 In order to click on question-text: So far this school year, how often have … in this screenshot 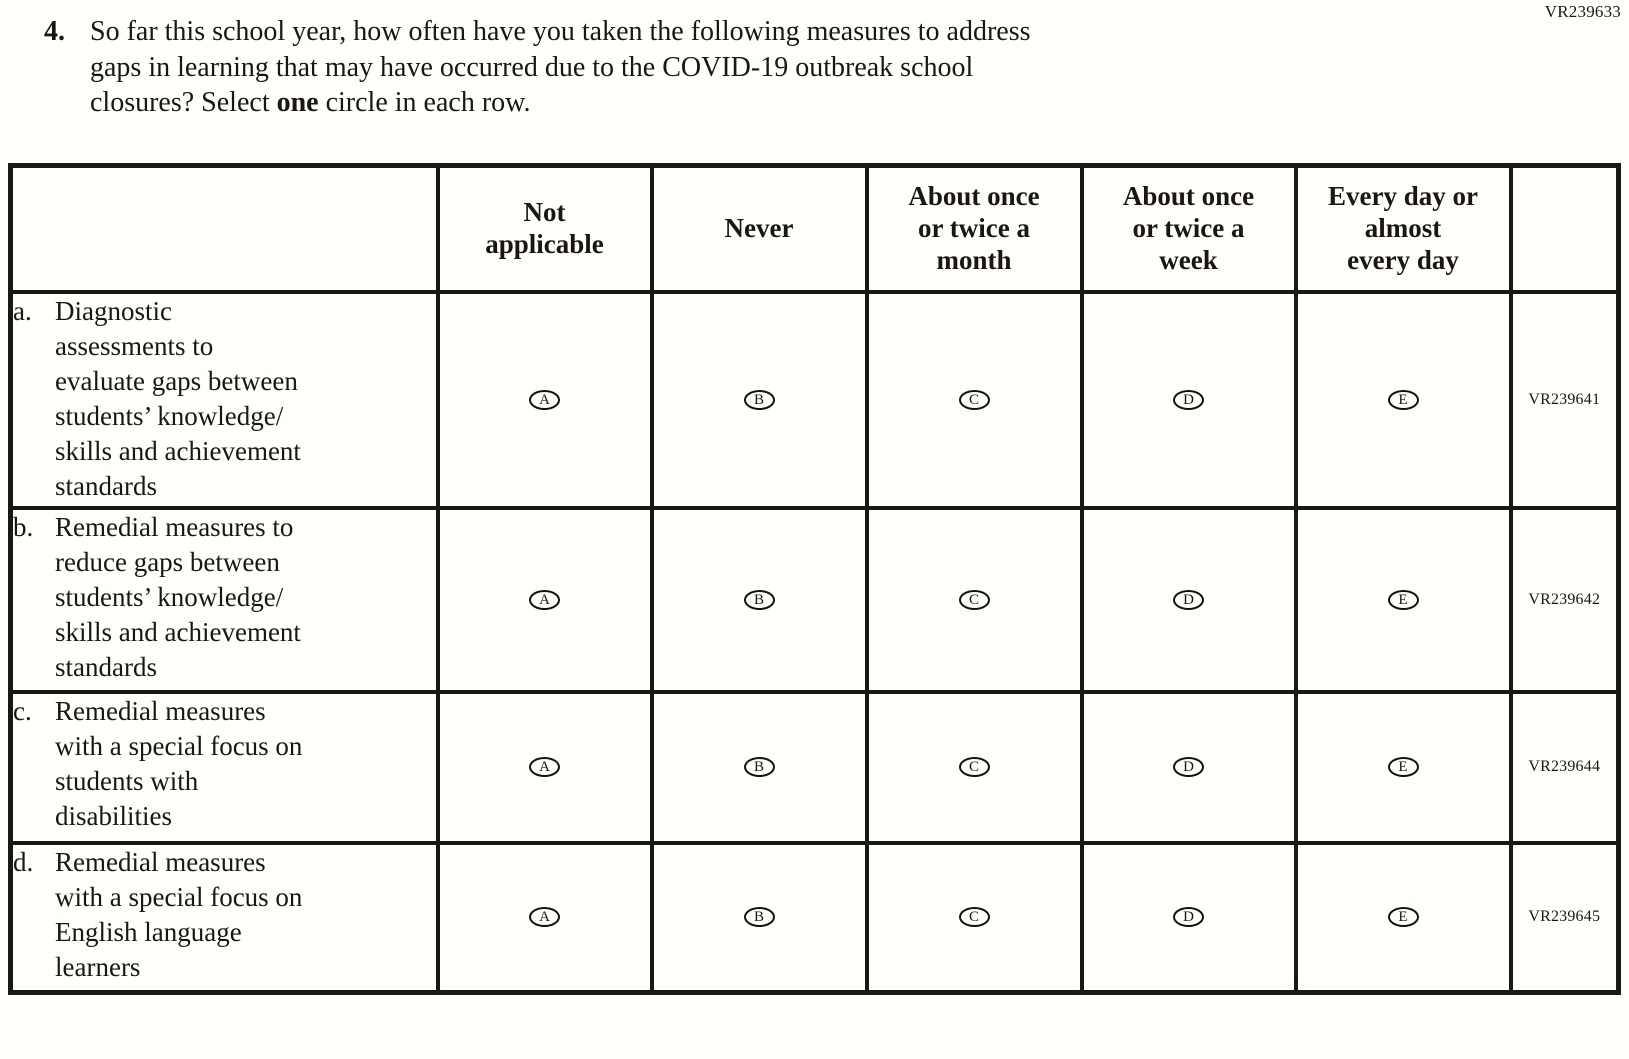, I will do `click(560, 67)`.